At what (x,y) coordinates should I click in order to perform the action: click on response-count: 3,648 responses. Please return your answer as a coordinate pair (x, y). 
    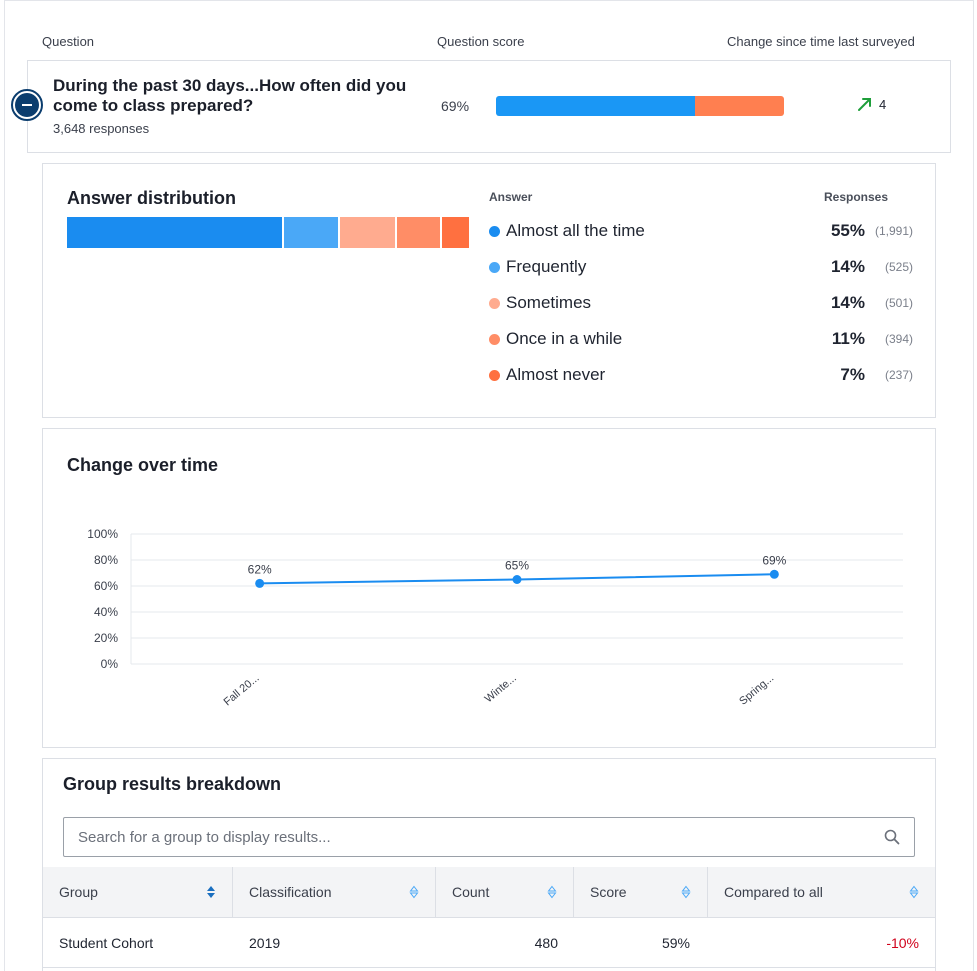
    Looking at the image, I should click on (101, 128).